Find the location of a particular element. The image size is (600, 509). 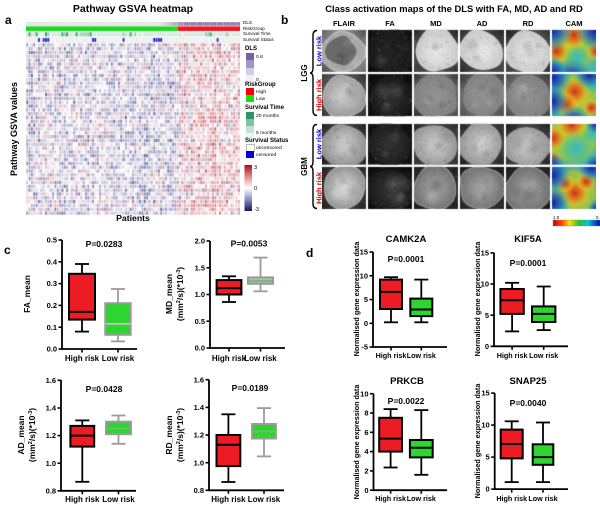

svg-text: RD_mean is located at coordinates (169, 434).